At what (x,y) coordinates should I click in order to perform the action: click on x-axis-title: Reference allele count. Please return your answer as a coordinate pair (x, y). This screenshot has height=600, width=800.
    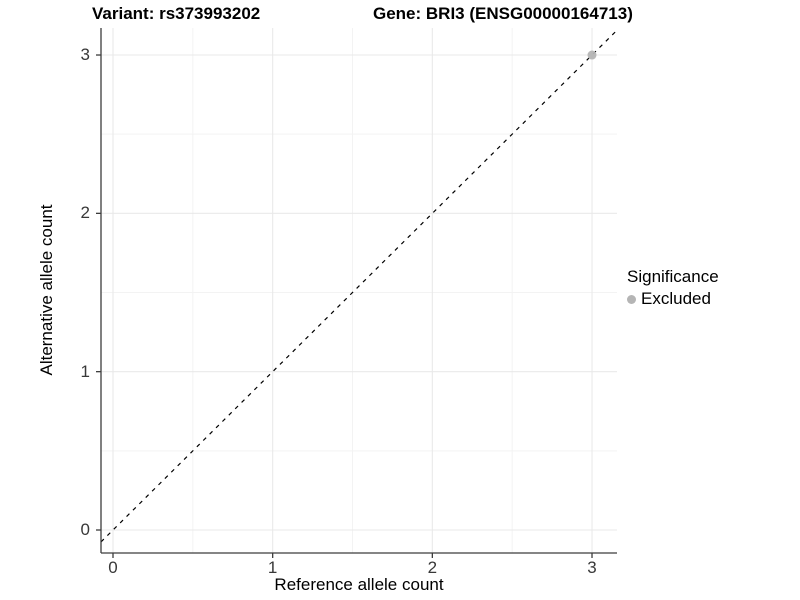
    Looking at the image, I should click on (359, 584).